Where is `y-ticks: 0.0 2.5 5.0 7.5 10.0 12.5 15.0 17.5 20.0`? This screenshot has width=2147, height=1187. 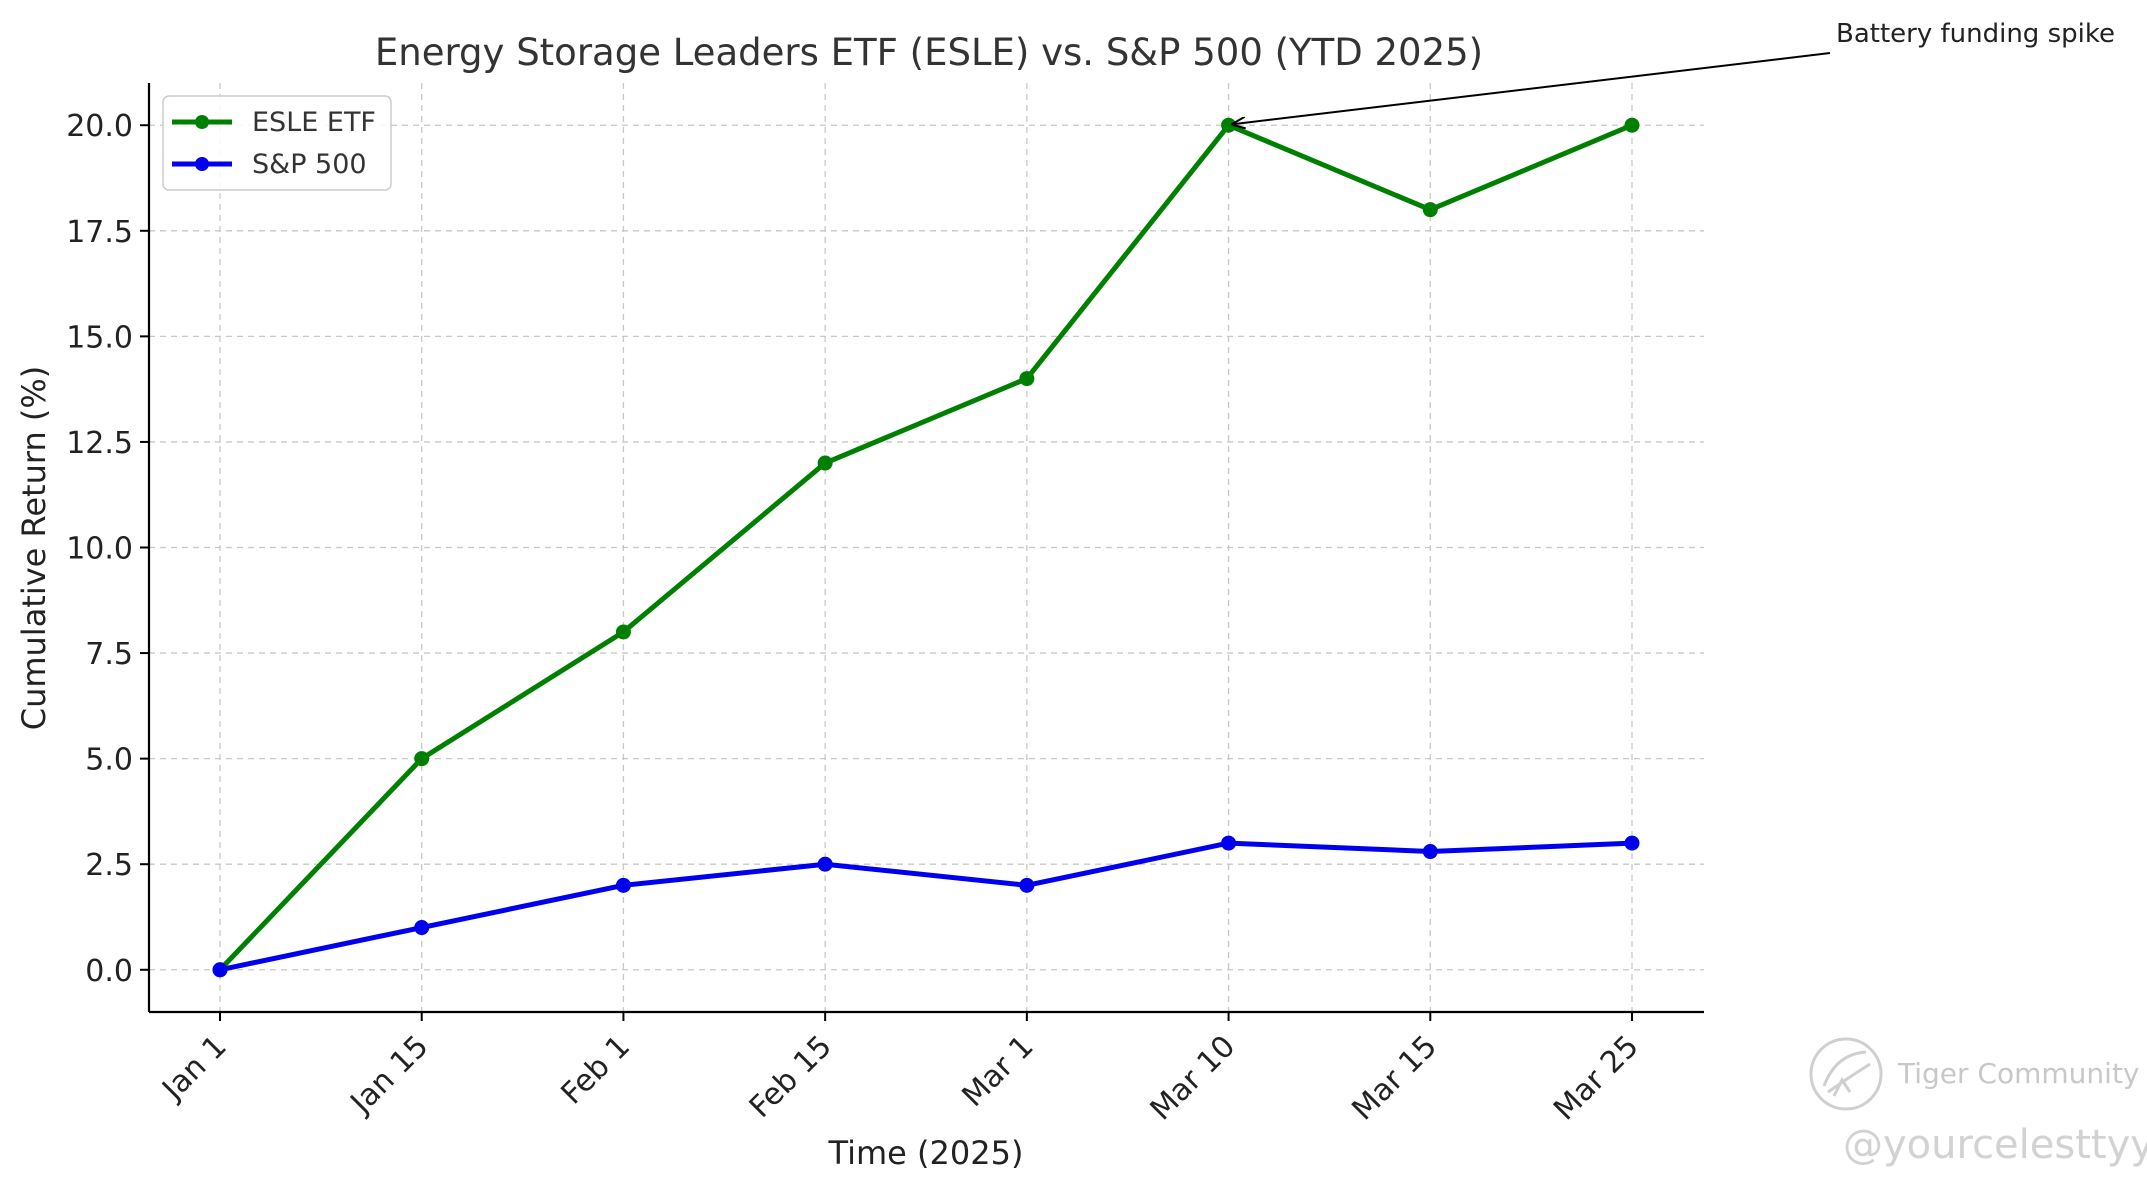 y-ticks: 0.0 2.5 5.0 7.5 10.0 12.5 15.0 17.5 20.0 is located at coordinates (107, 549).